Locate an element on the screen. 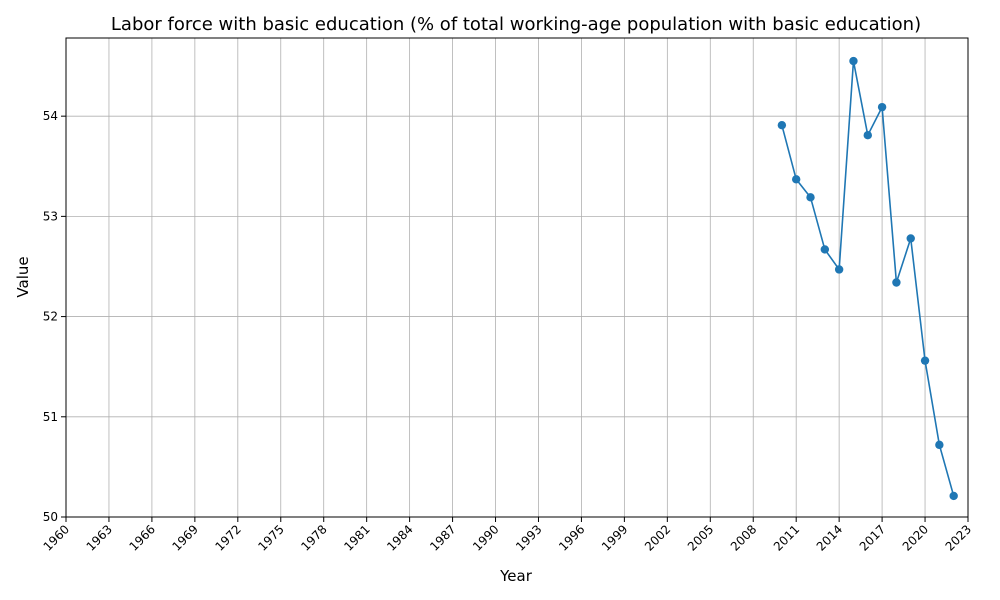  series-layer is located at coordinates (867, 278).